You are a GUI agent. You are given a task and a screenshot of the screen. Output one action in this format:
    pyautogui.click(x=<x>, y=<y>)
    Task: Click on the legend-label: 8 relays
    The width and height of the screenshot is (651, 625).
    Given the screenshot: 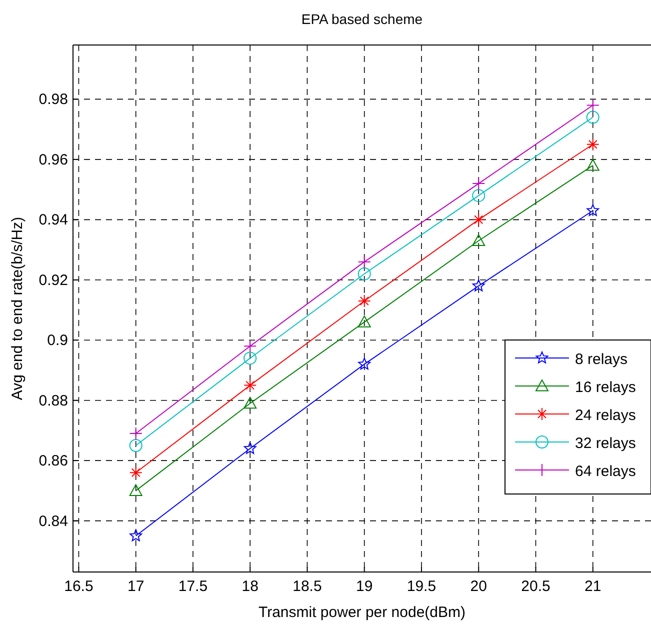 What is the action you would take?
    pyautogui.click(x=601, y=359)
    